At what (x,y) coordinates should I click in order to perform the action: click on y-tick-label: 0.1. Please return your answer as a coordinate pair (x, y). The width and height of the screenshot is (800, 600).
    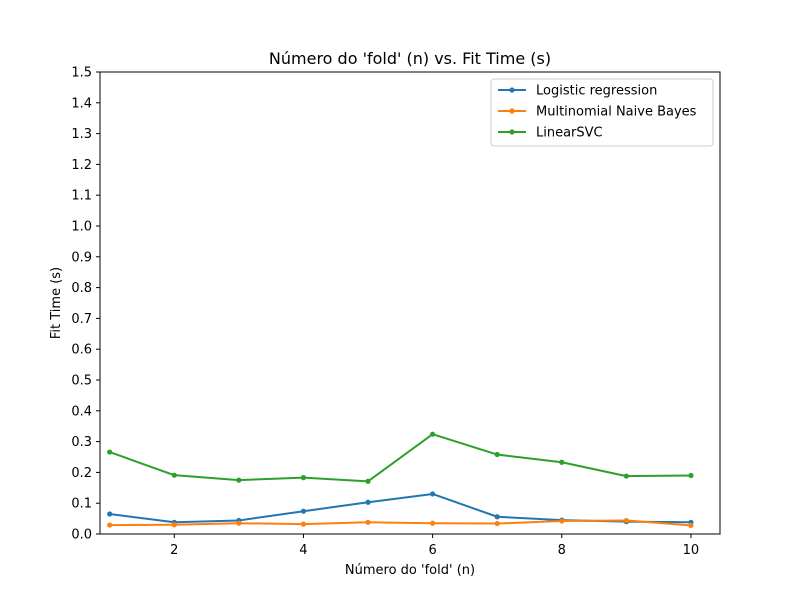
    Looking at the image, I should click on (81, 504).